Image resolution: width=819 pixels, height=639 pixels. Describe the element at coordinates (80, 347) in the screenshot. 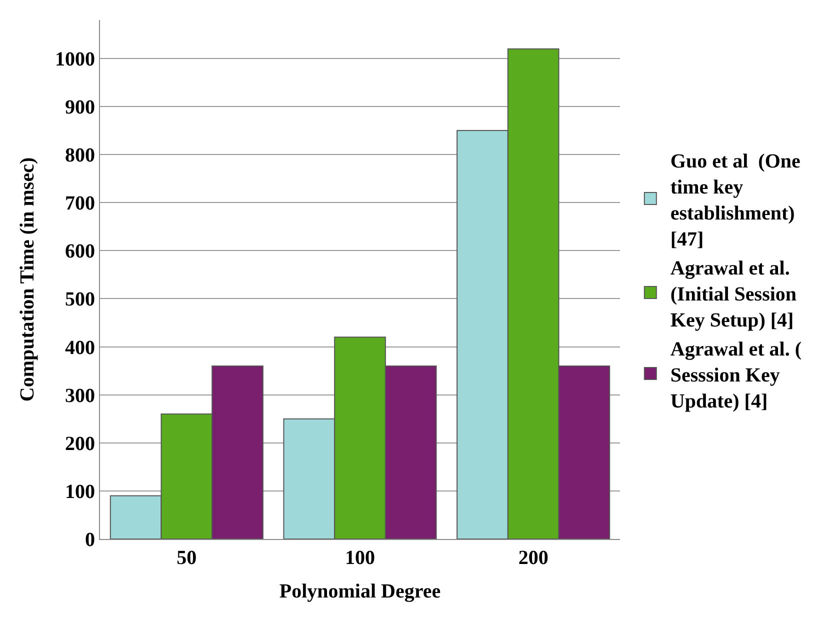

I see `y-tick-label: 400` at that location.